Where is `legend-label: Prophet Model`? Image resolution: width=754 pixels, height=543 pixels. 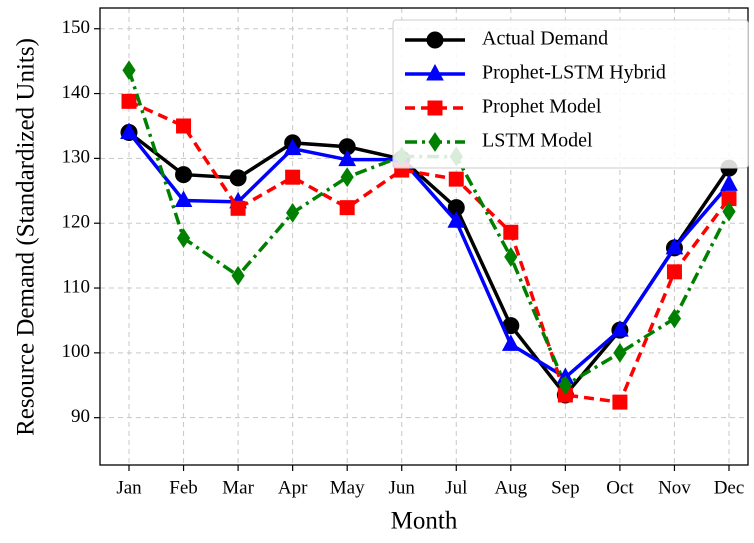
legend-label: Prophet Model is located at coordinates (542, 107).